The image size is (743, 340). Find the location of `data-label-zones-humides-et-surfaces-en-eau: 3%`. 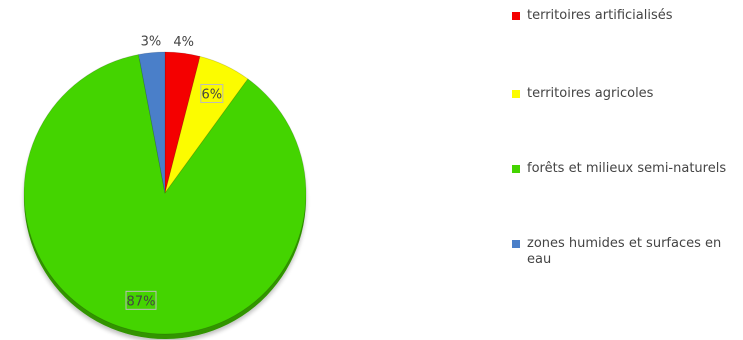

data-label-zones-humides-et-surfaces-en-eau: 3% is located at coordinates (151, 42).